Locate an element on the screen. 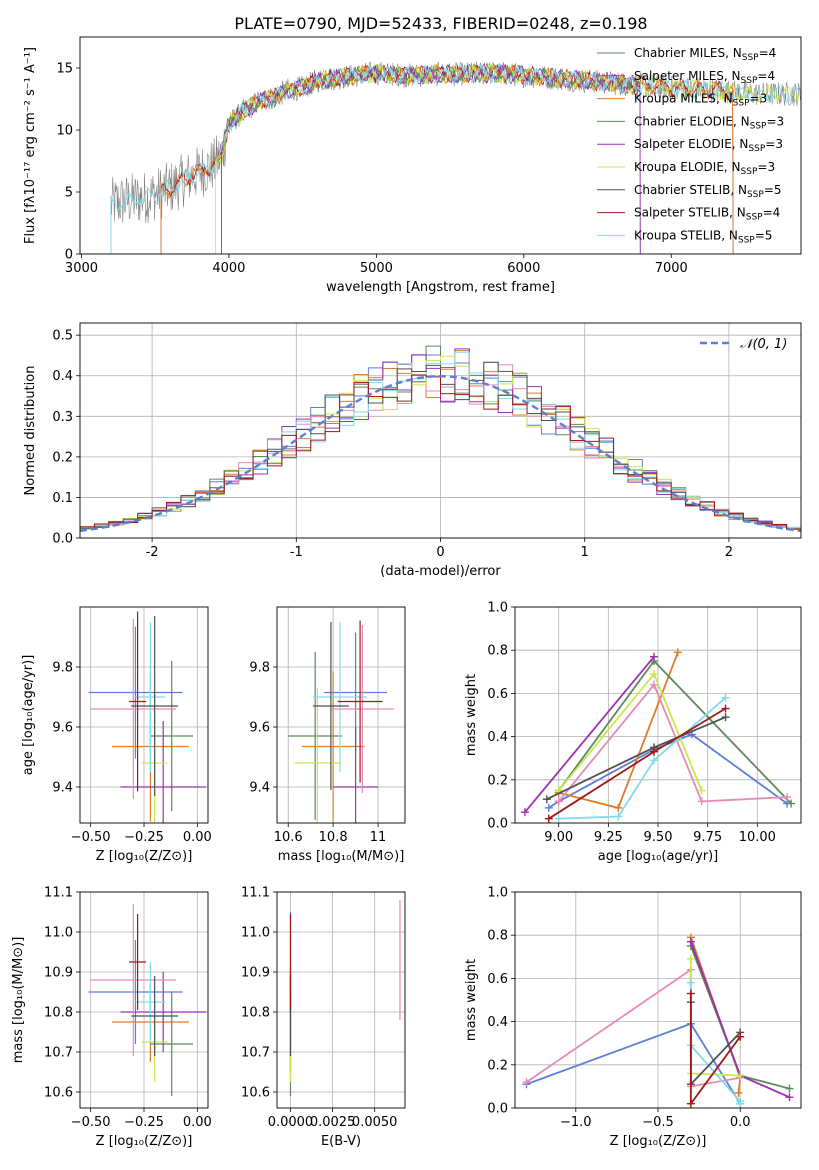 This screenshot has height=1170, width=819. x-tick-label: 0 is located at coordinates (440, 552).